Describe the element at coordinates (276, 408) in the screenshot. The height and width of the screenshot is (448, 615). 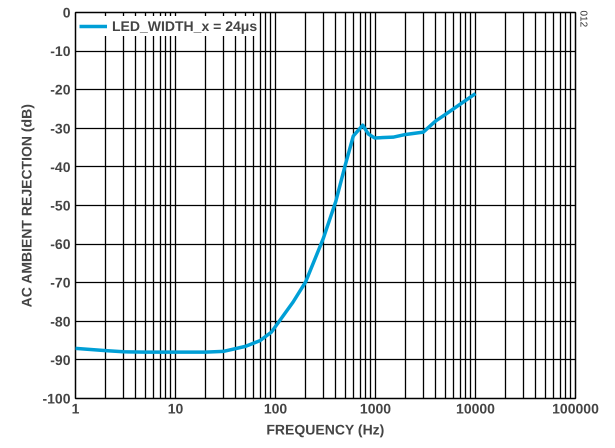
I see `x-tick-label: 100` at that location.